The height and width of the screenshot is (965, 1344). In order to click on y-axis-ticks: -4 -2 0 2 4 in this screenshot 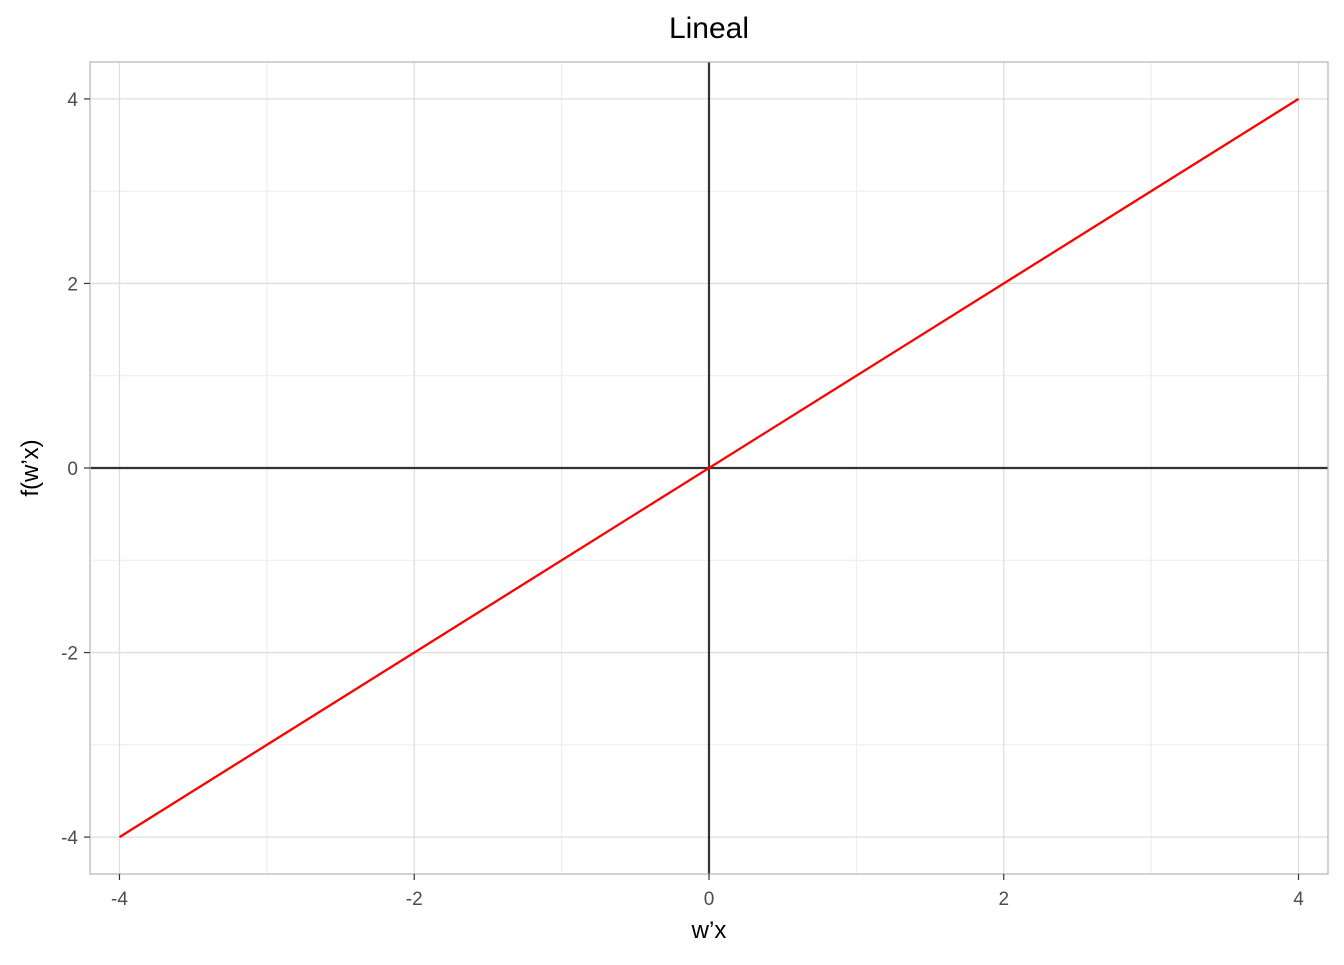, I will do `click(75, 469)`.